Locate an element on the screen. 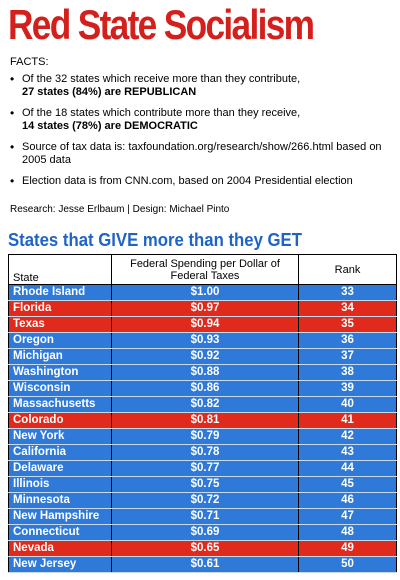 Image resolution: width=400 pixels, height=580 pixels. spending-cell: $0.86 is located at coordinates (205, 388).